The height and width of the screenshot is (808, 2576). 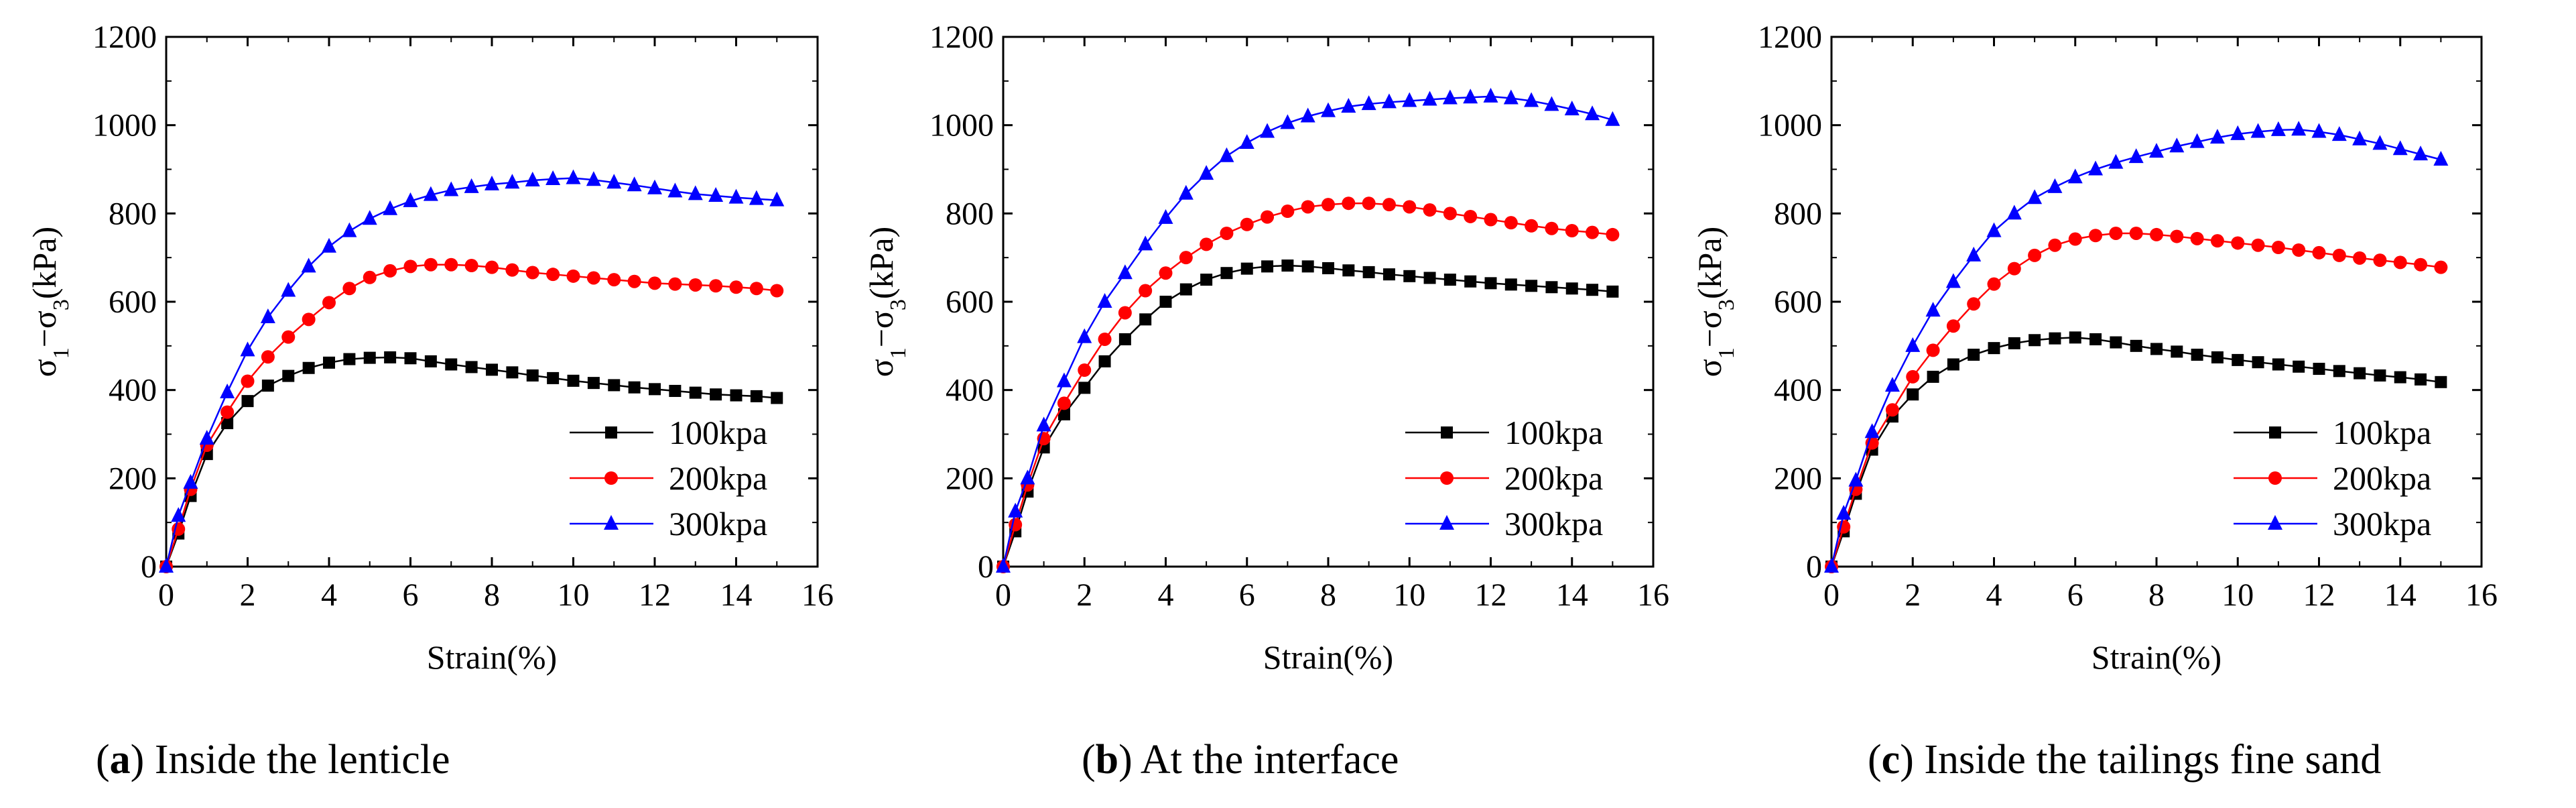 What do you see at coordinates (1491, 595) in the screenshot?
I see `x-tick-label: 12` at bounding box center [1491, 595].